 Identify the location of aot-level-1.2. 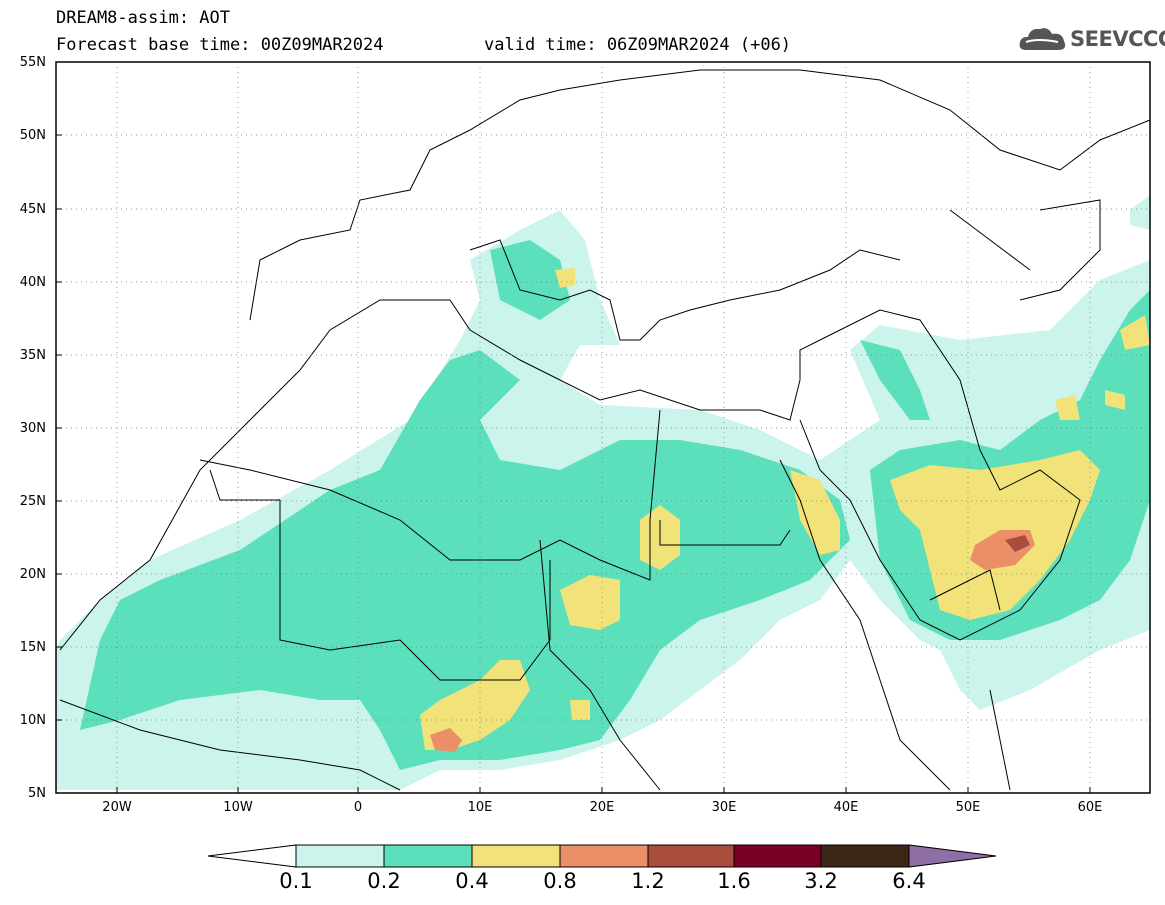
(1017, 543).